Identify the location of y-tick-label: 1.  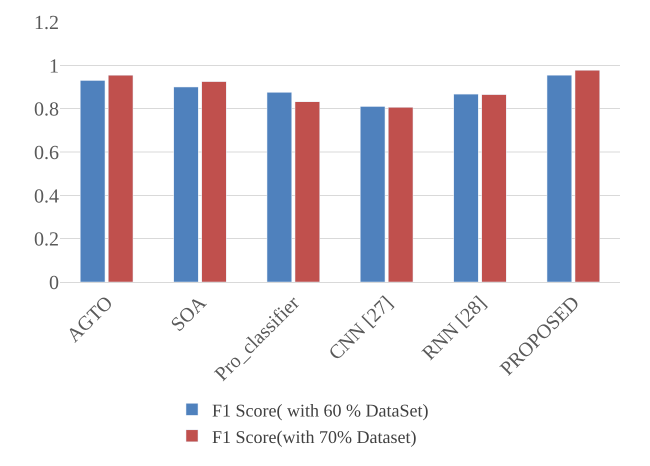
(54, 66).